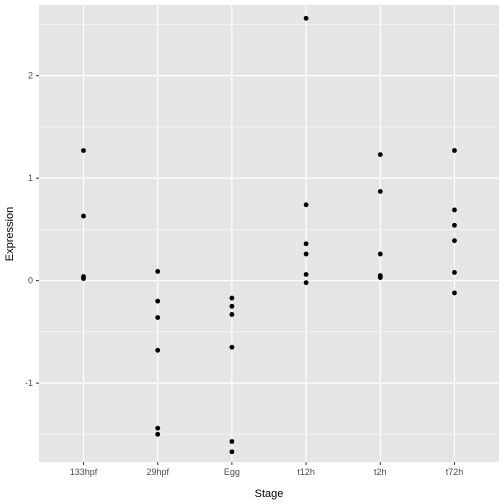 The image size is (504, 504). Describe the element at coordinates (266, 469) in the screenshot. I see `x-axis: 133hpf 29hpf Egg t12h t2h t72h` at that location.